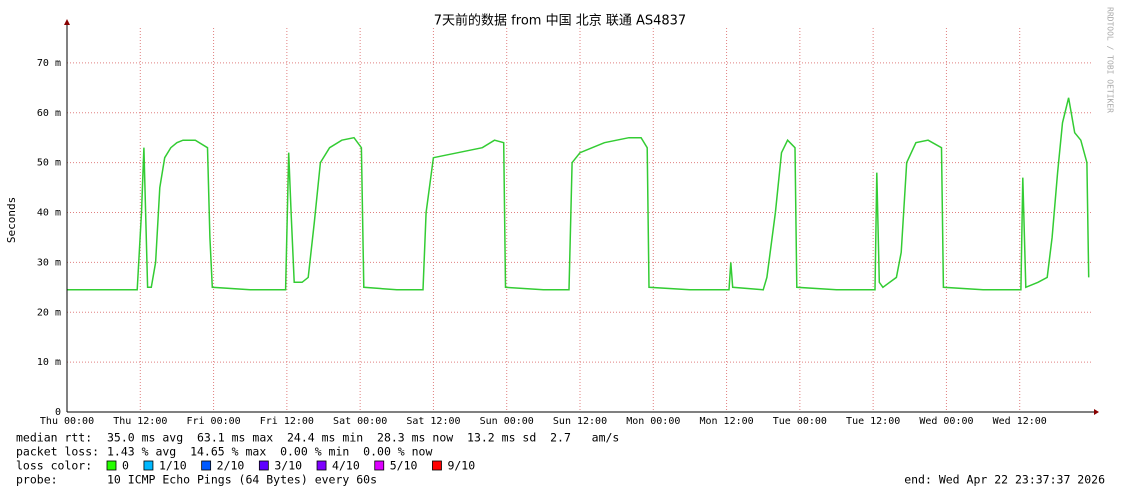 The width and height of the screenshot is (1121, 494). Describe the element at coordinates (49, 163) in the screenshot. I see `y-tick-label: 50 m` at that location.